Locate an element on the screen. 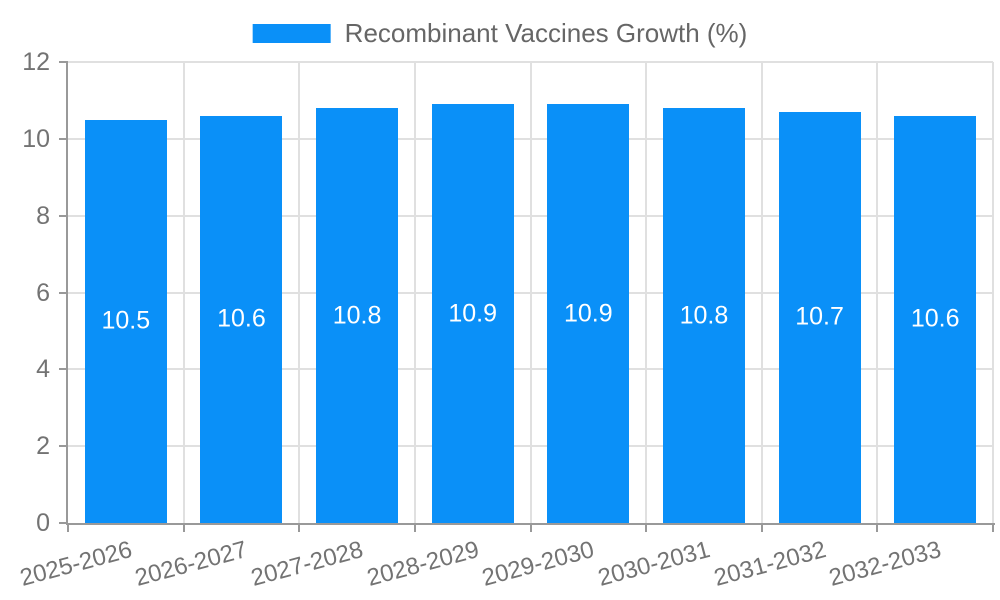  legend-label: Recombinant Vaccines Growth (%) is located at coordinates (546, 33).